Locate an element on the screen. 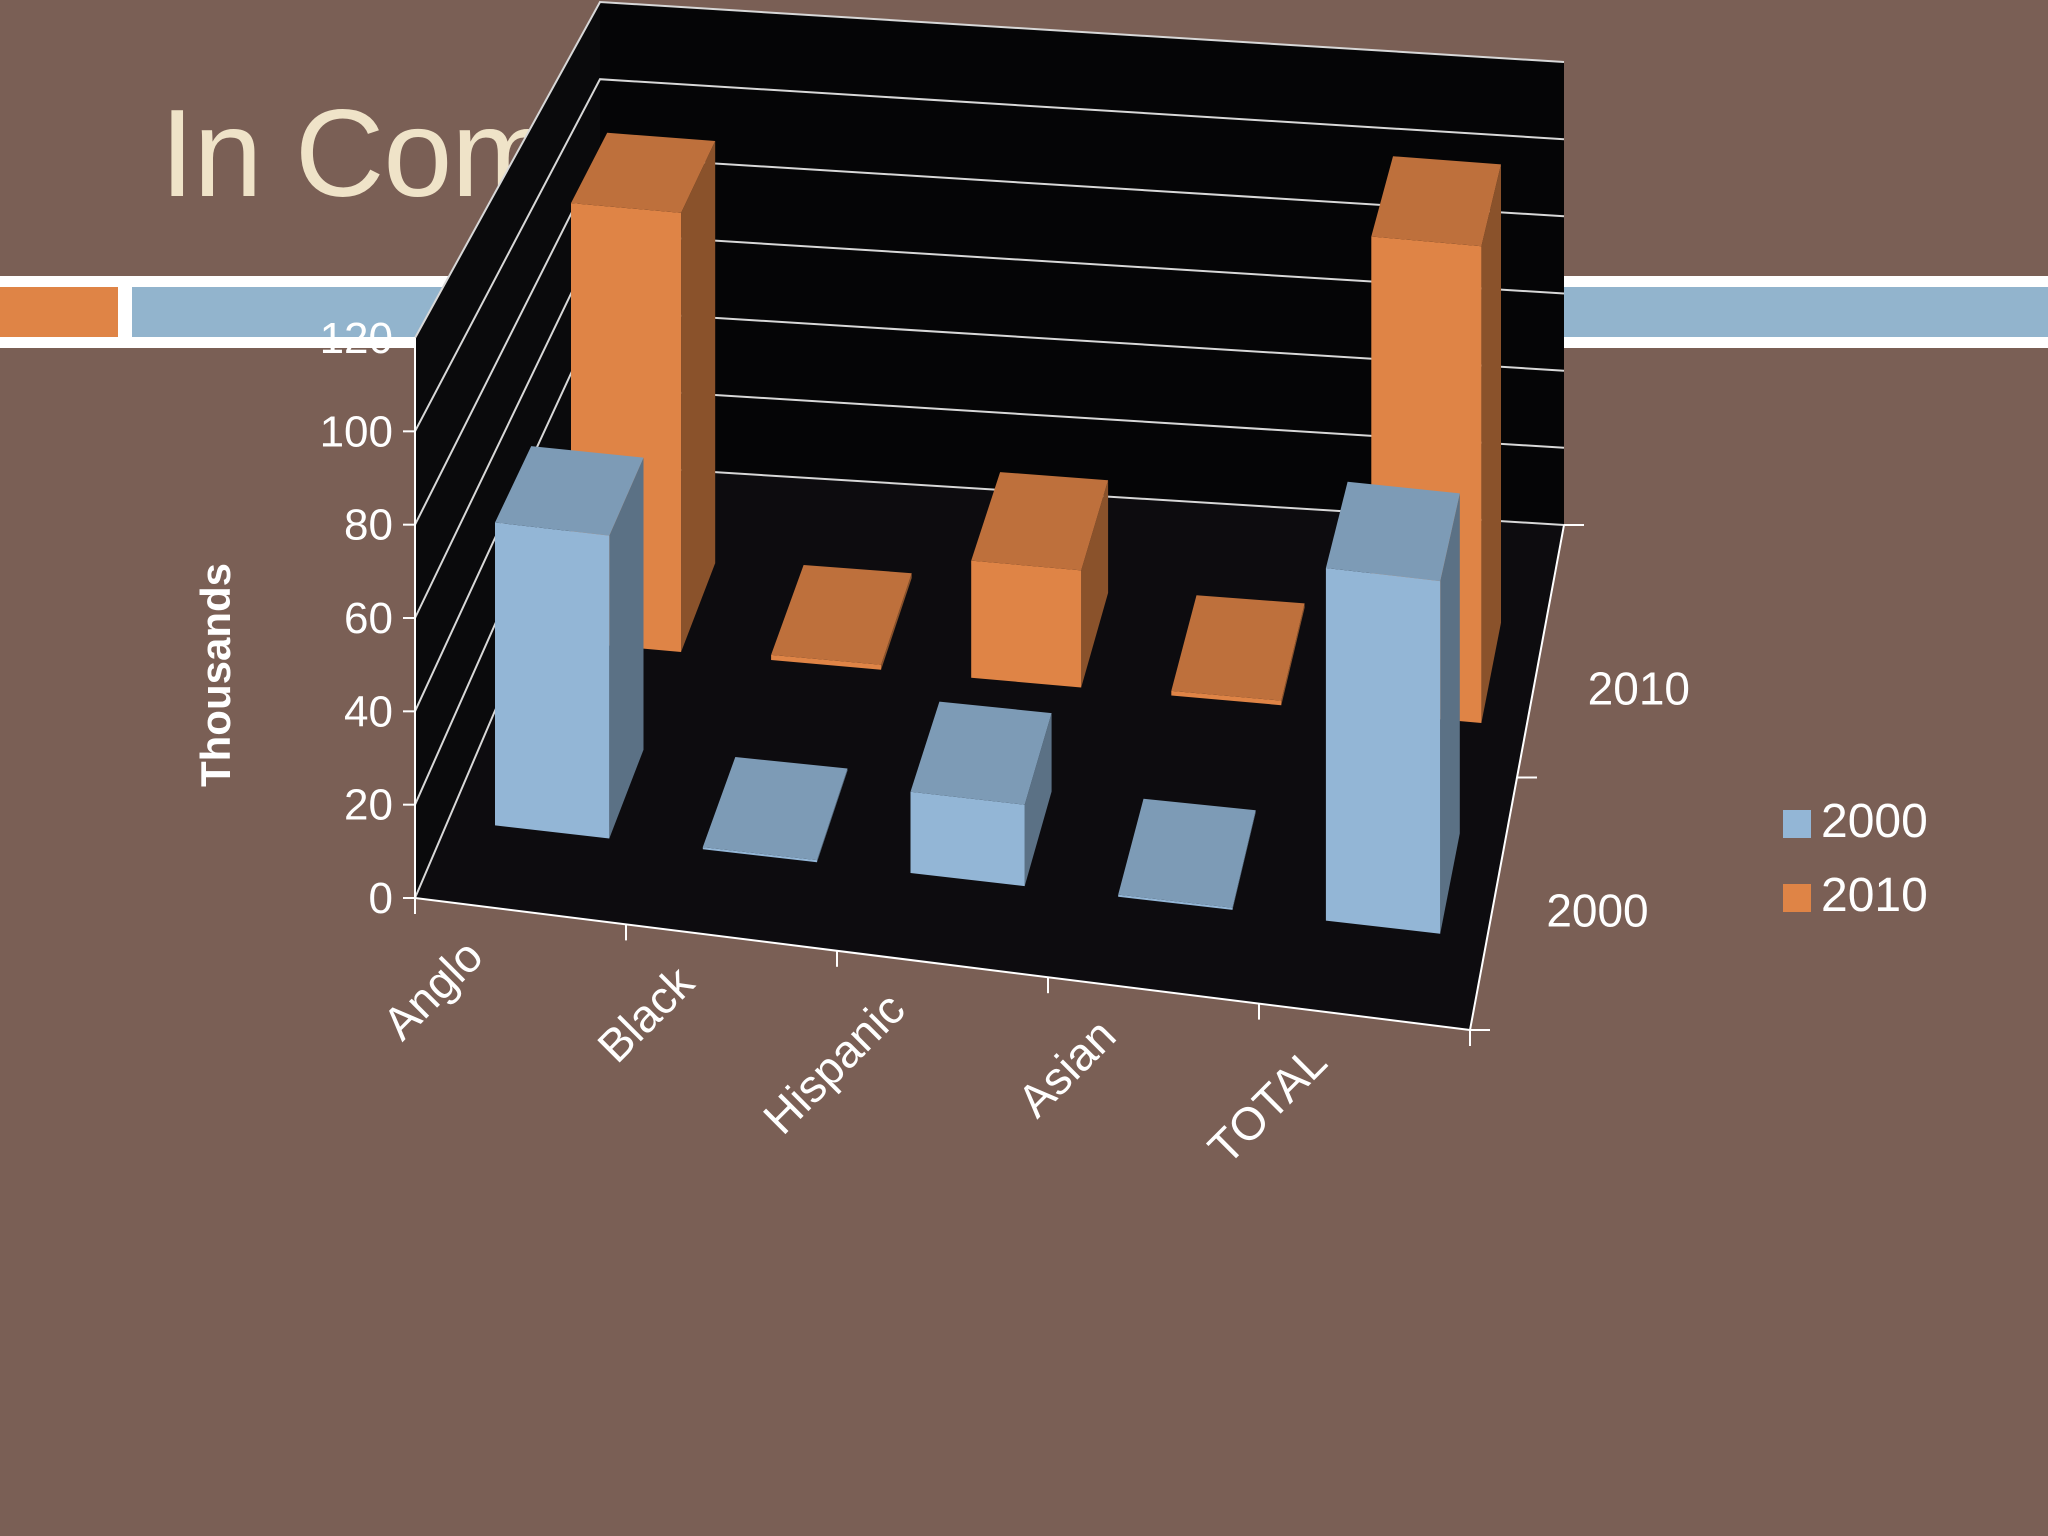 The height and width of the screenshot is (1536, 2048). y-tick-label: 40 is located at coordinates (368, 711).